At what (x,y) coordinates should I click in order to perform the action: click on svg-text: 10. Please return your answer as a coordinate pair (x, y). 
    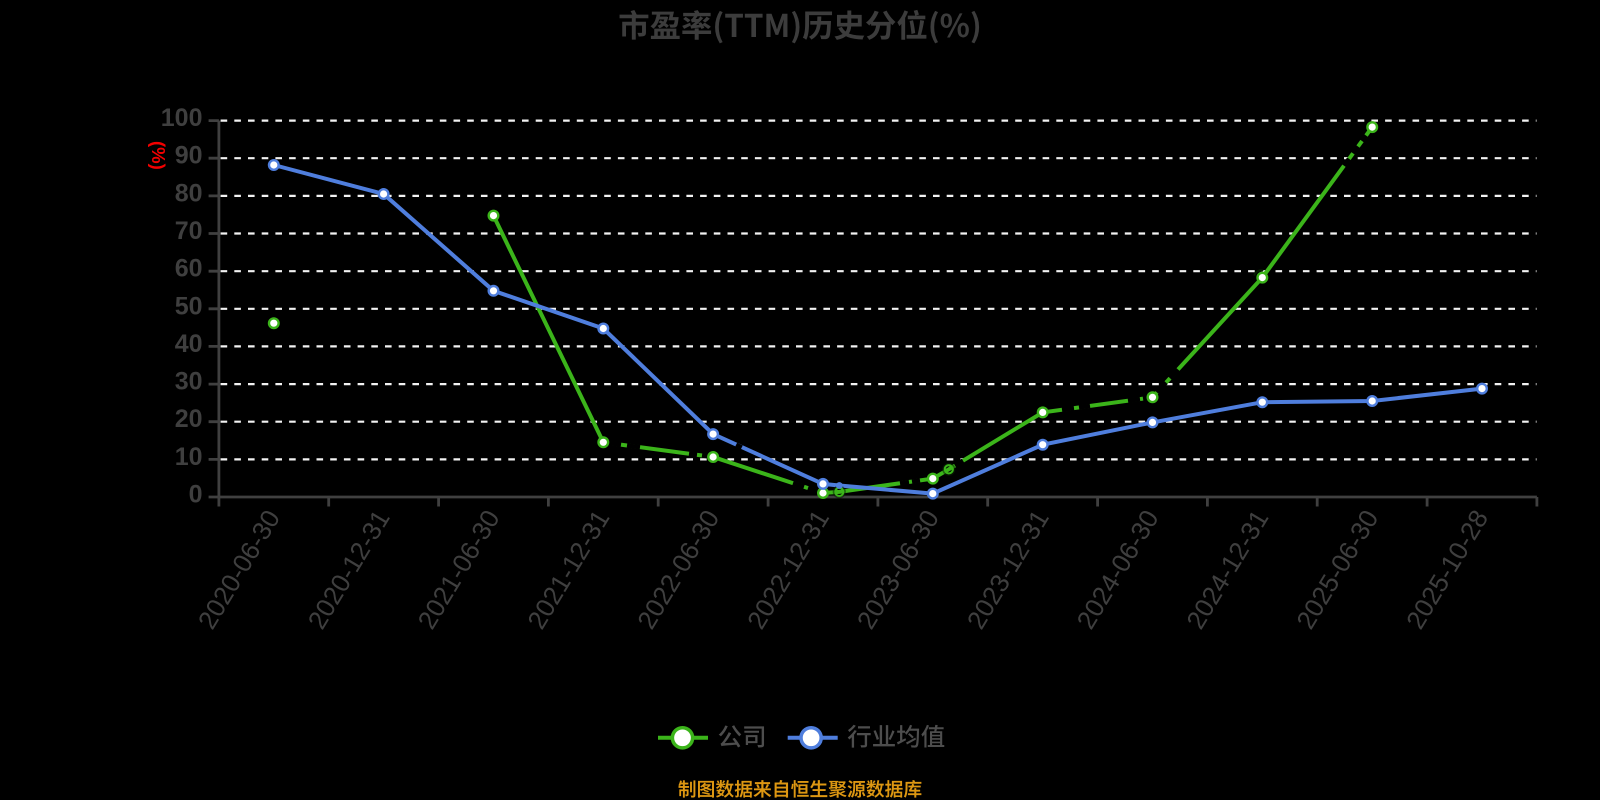
    Looking at the image, I should click on (189, 457).